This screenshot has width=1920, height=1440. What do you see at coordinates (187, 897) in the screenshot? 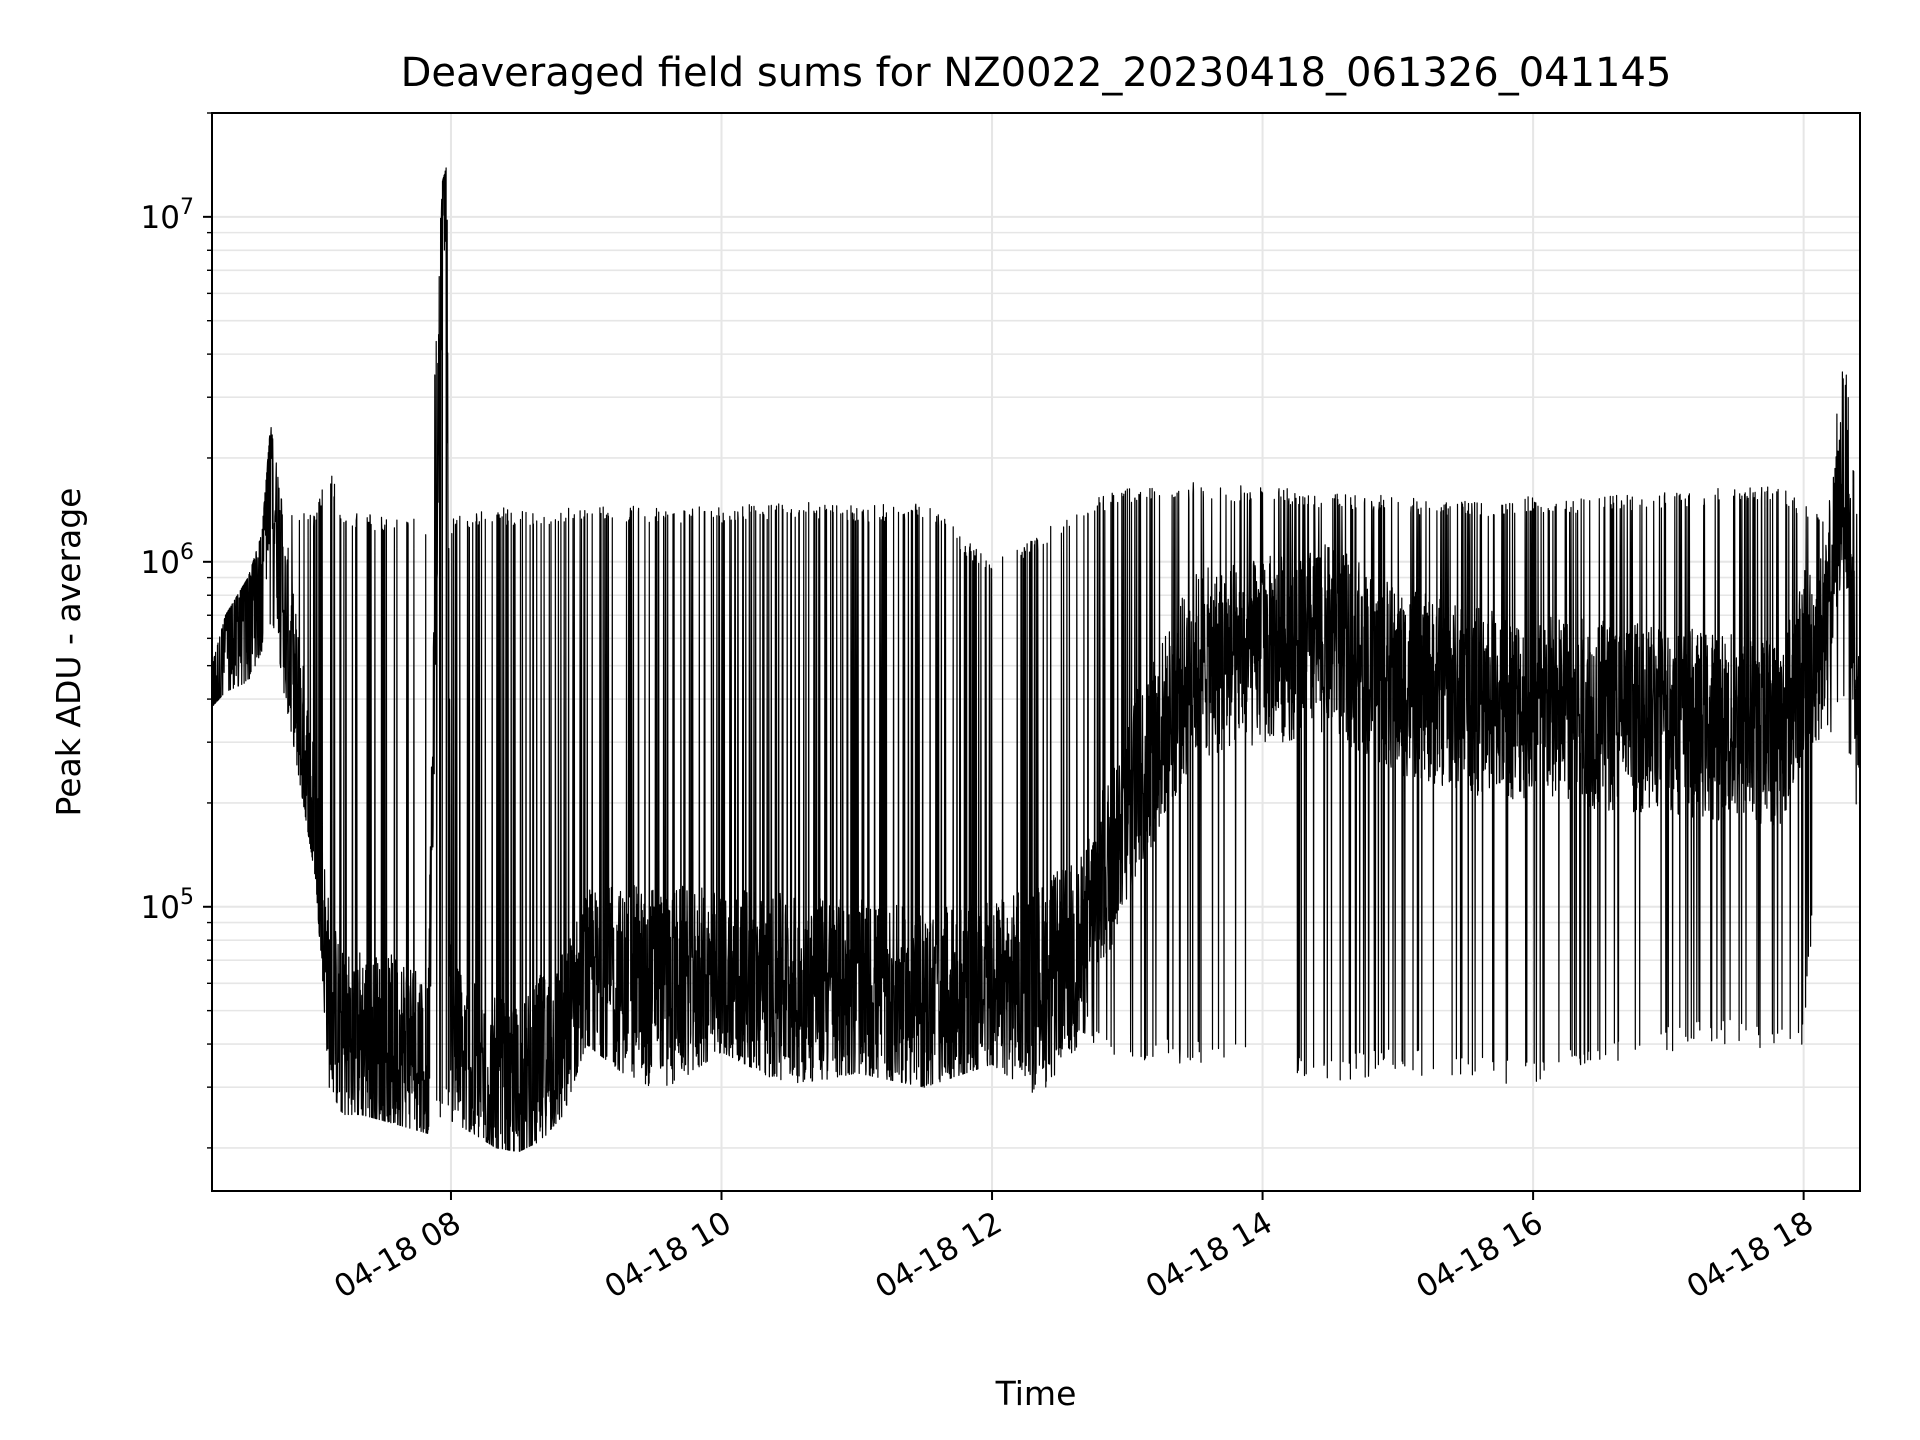
I see `y-tick-exponent: 5` at bounding box center [187, 897].